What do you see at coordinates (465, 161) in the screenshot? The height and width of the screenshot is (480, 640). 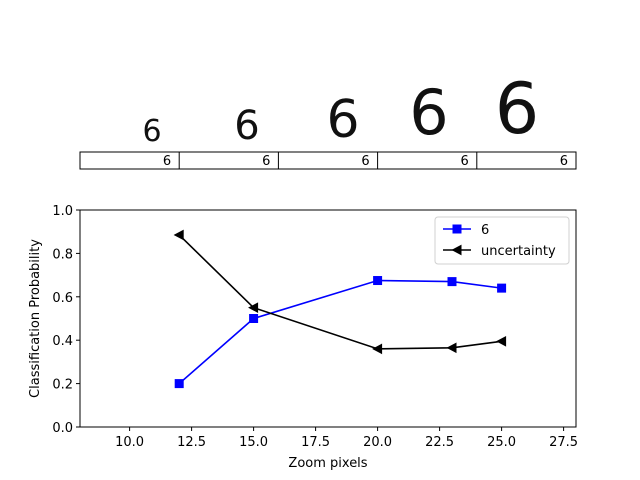 I see `table-cell-label-4: 6` at bounding box center [465, 161].